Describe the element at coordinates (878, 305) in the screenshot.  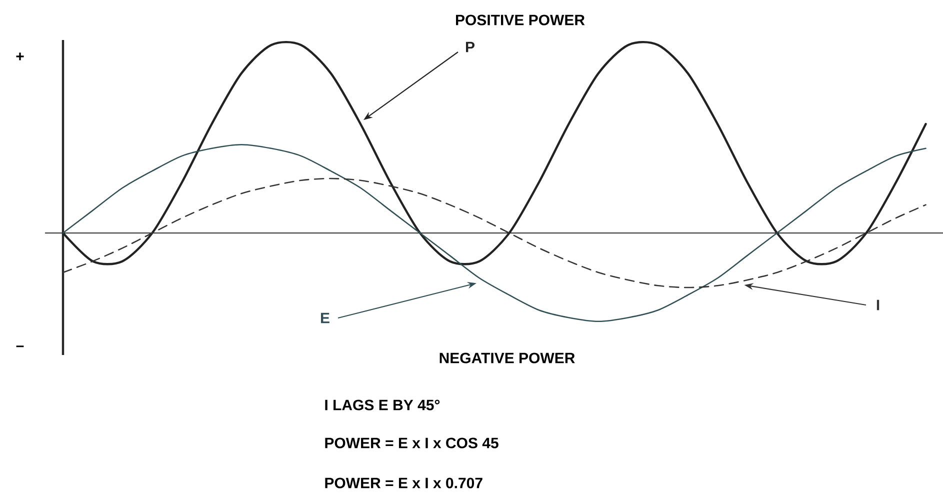
I see `text: I` at that location.